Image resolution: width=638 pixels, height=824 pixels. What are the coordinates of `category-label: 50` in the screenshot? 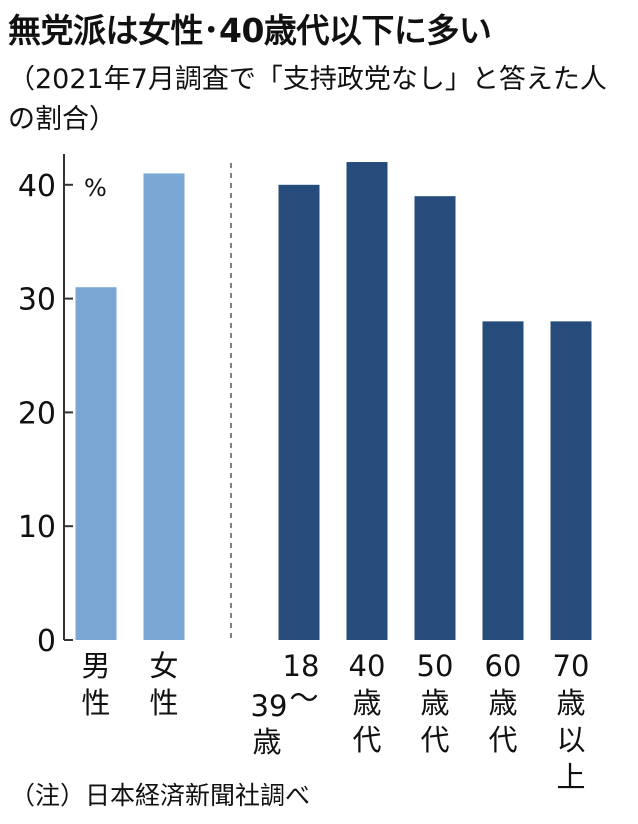 It's located at (435, 666).